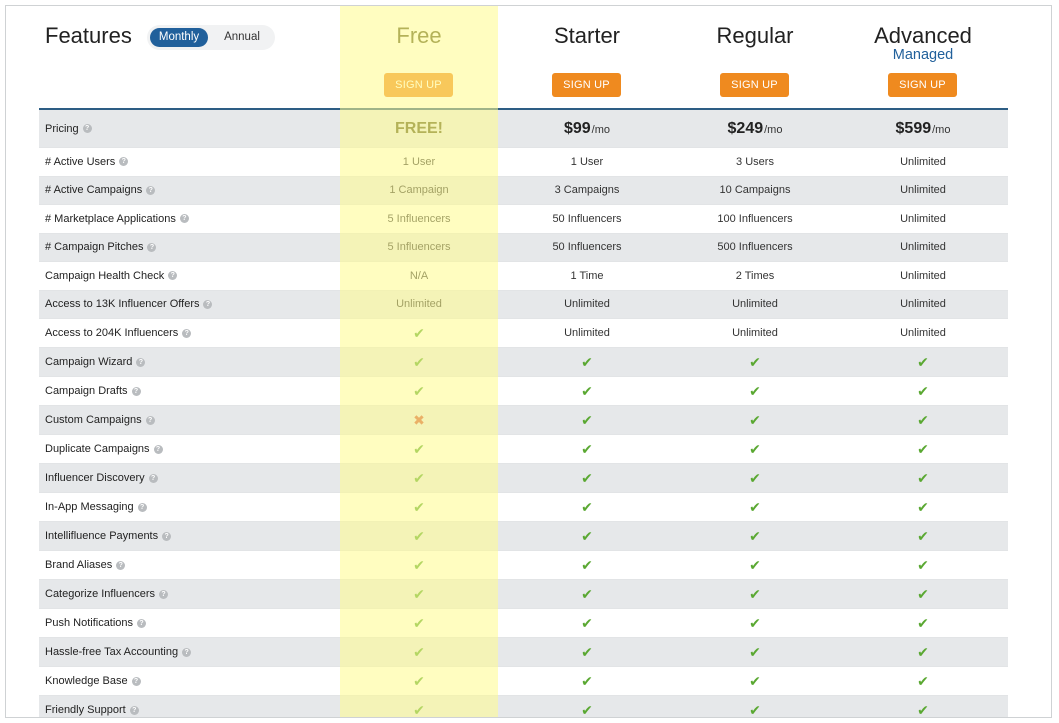  Describe the element at coordinates (86, 681) in the screenshot. I see `row-label-text: Knowledge Base` at that location.